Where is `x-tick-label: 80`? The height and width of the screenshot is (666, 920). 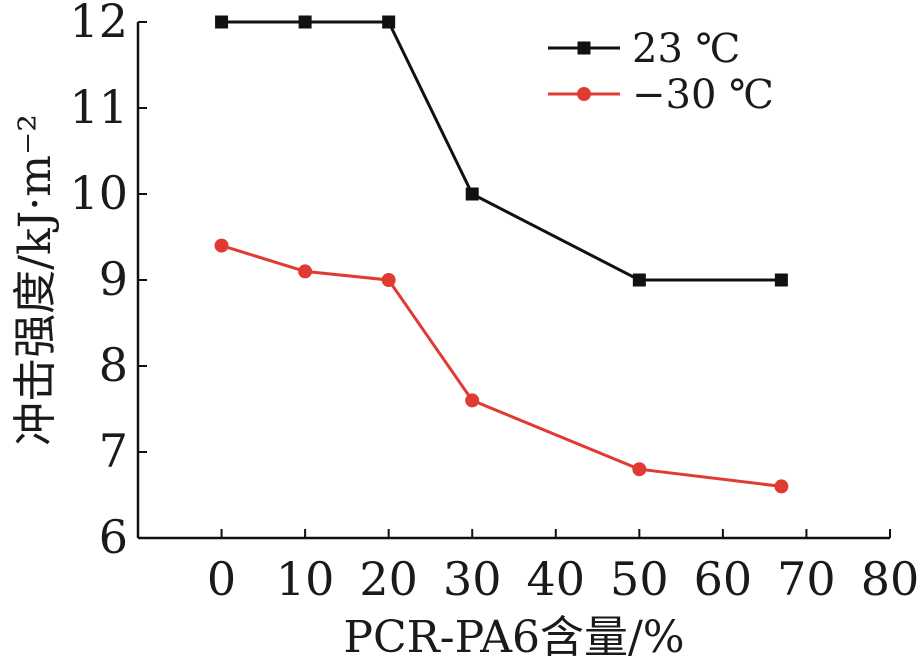
x-tick-label: 80 is located at coordinates (890, 579).